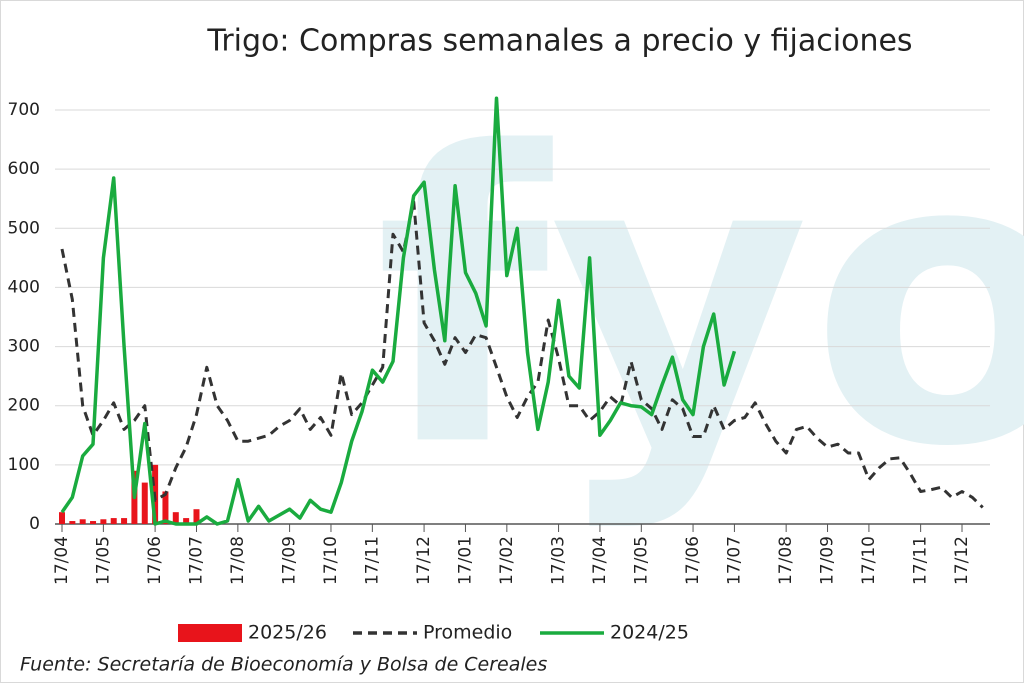  I want to click on y-tick-label: 100, so click(24, 465).